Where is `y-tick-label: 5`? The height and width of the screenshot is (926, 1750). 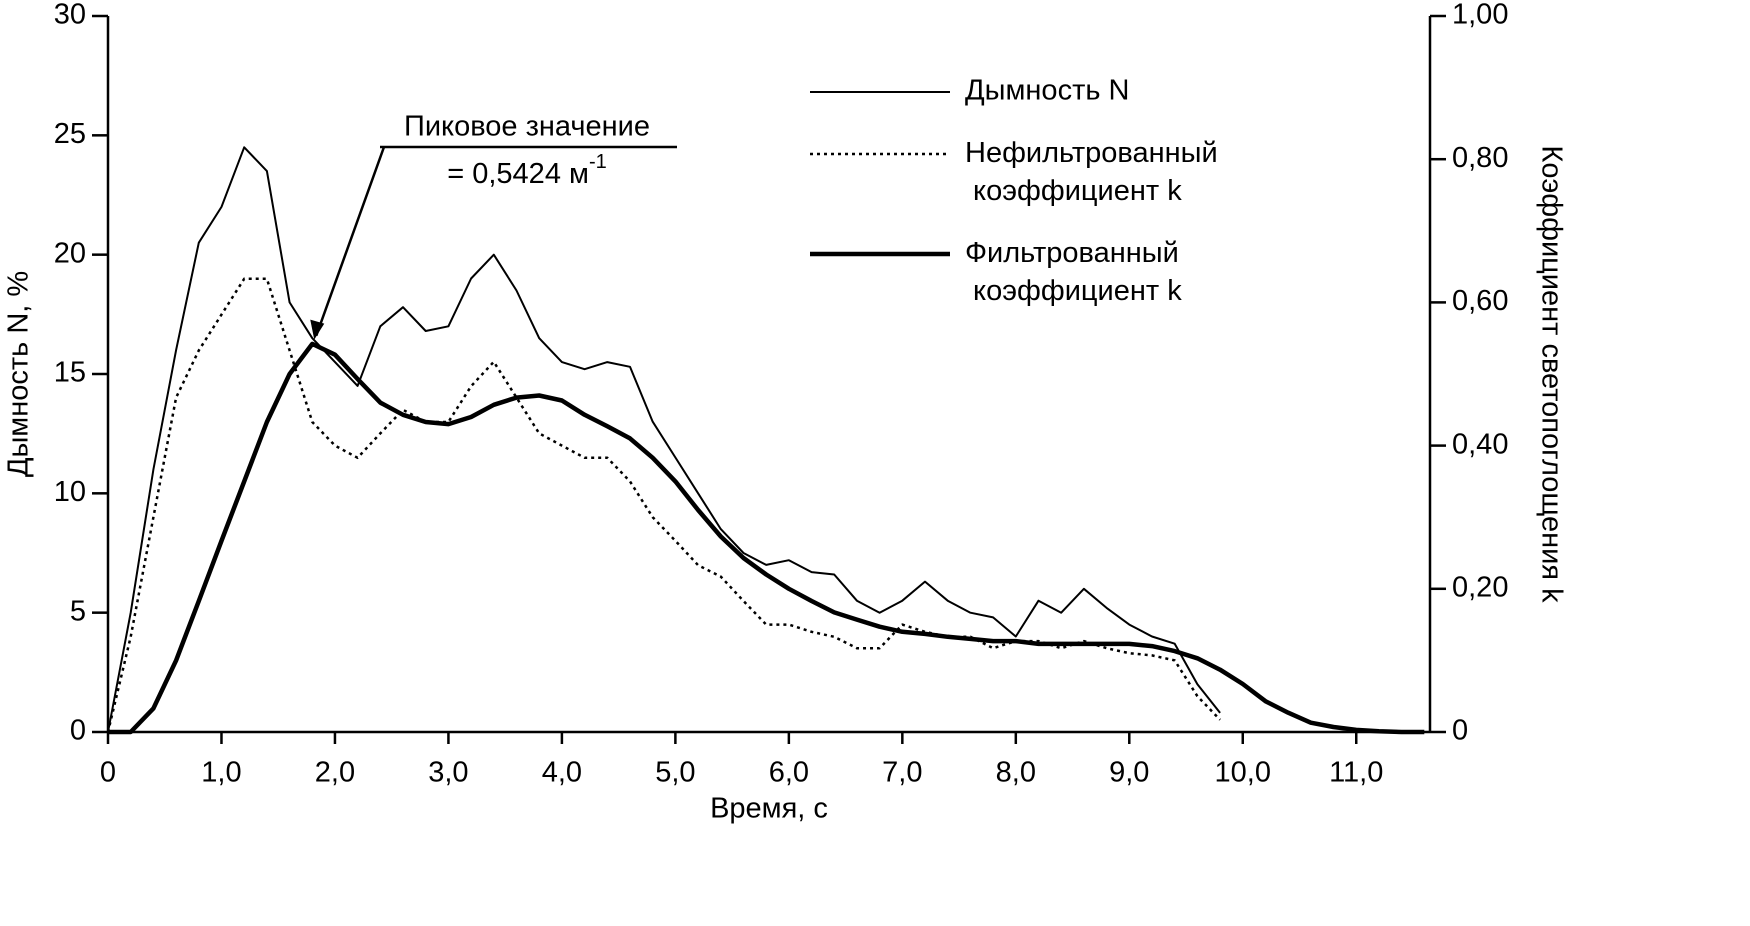 y-tick-label: 5 is located at coordinates (78, 611).